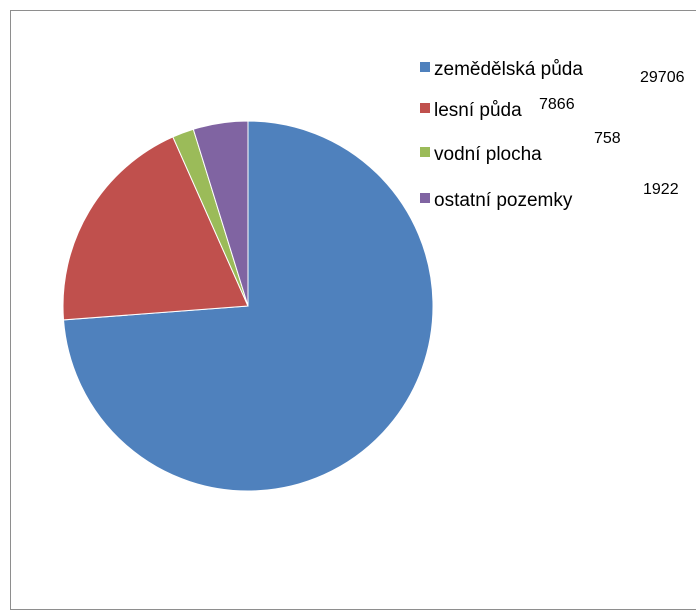  Describe the element at coordinates (155, 228) in the screenshot. I see `slice-lesni-puda` at that location.